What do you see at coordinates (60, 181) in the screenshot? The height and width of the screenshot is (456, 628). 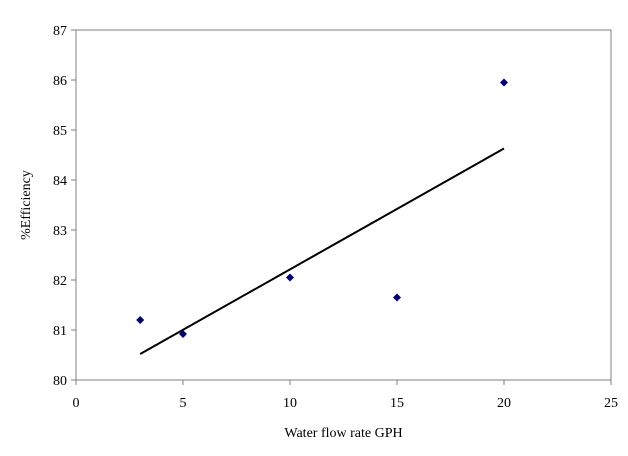 I see `y-tick-label: 84` at bounding box center [60, 181].